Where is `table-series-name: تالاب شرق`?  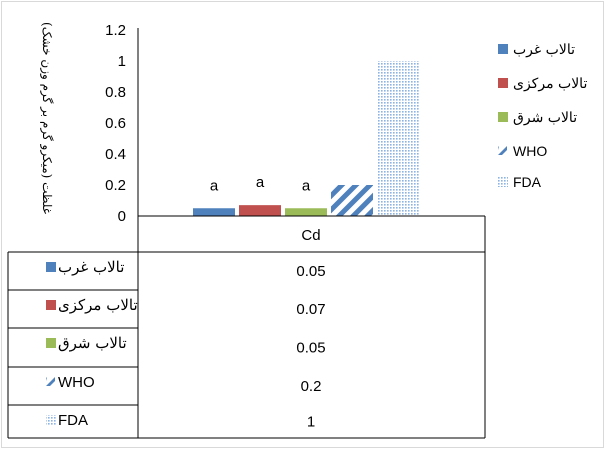
table-series-name: تالاب شرق is located at coordinates (92, 343).